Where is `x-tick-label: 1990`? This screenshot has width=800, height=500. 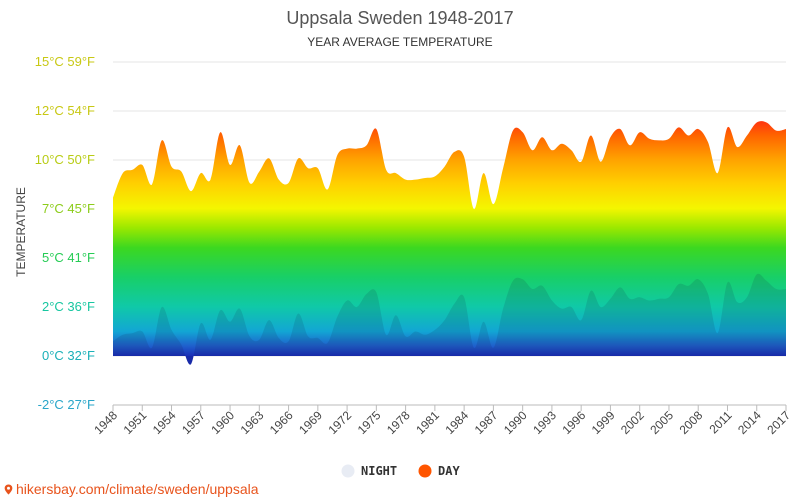 x-tick-label: 1990 is located at coordinates (515, 422).